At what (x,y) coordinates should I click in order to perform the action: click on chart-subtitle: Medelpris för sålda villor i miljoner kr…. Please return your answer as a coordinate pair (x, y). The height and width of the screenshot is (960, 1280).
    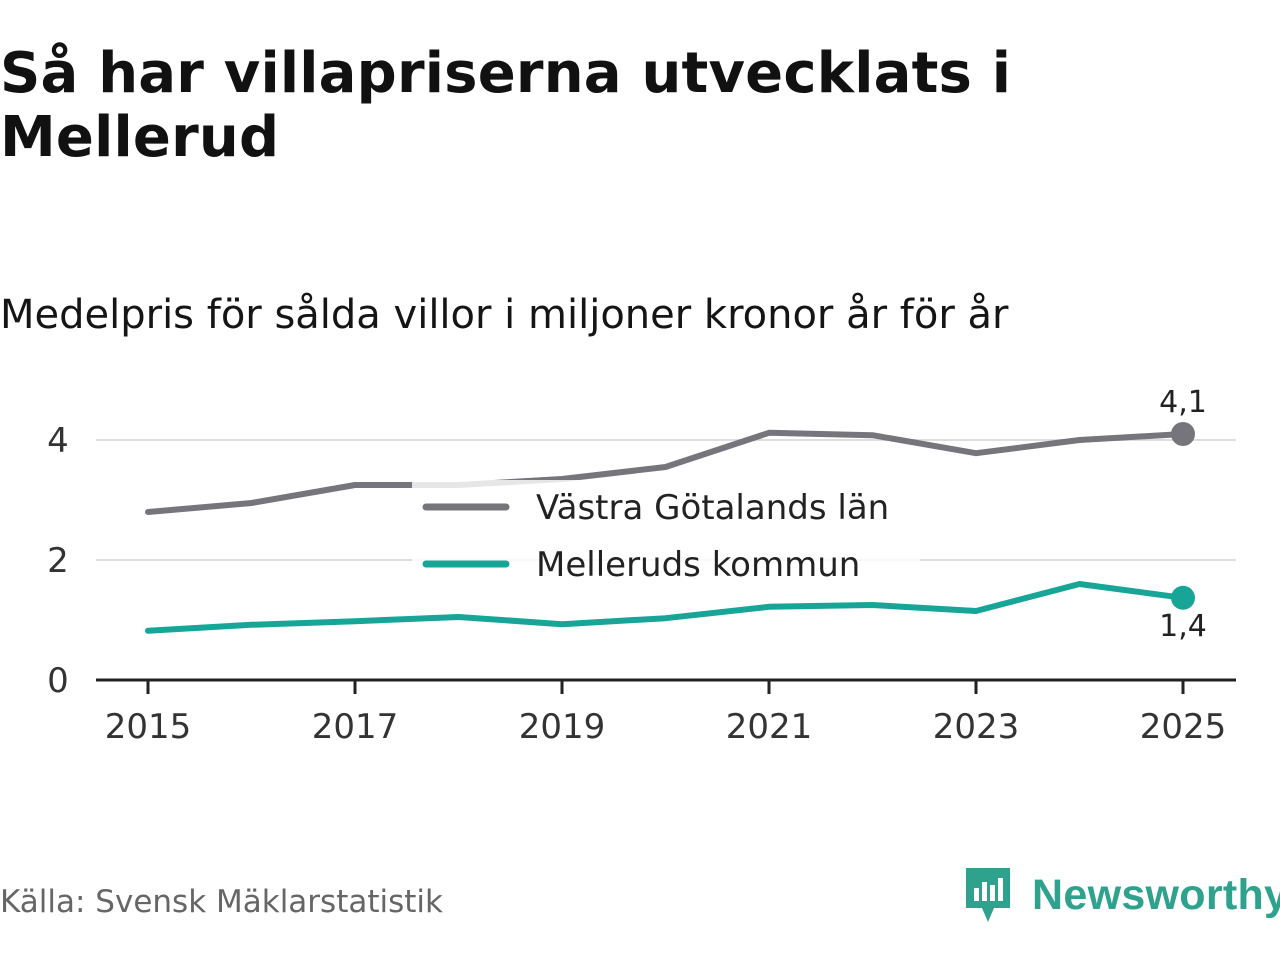
    Looking at the image, I should click on (504, 315).